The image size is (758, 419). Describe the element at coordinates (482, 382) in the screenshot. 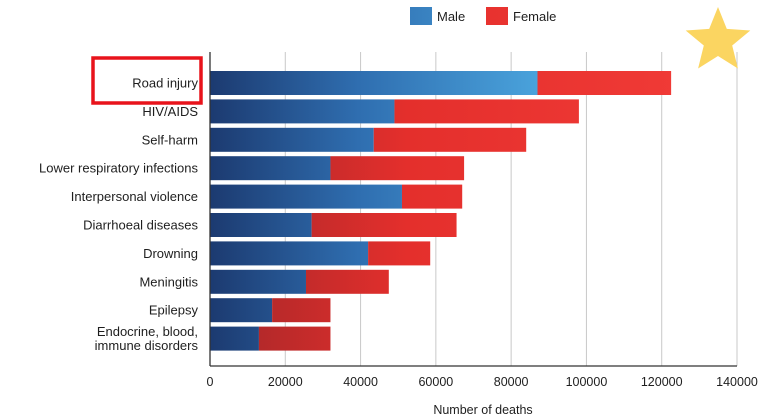

I see `x-tick-labels: 0 20000 40000 60000 80000 100000 120000 140000` at that location.